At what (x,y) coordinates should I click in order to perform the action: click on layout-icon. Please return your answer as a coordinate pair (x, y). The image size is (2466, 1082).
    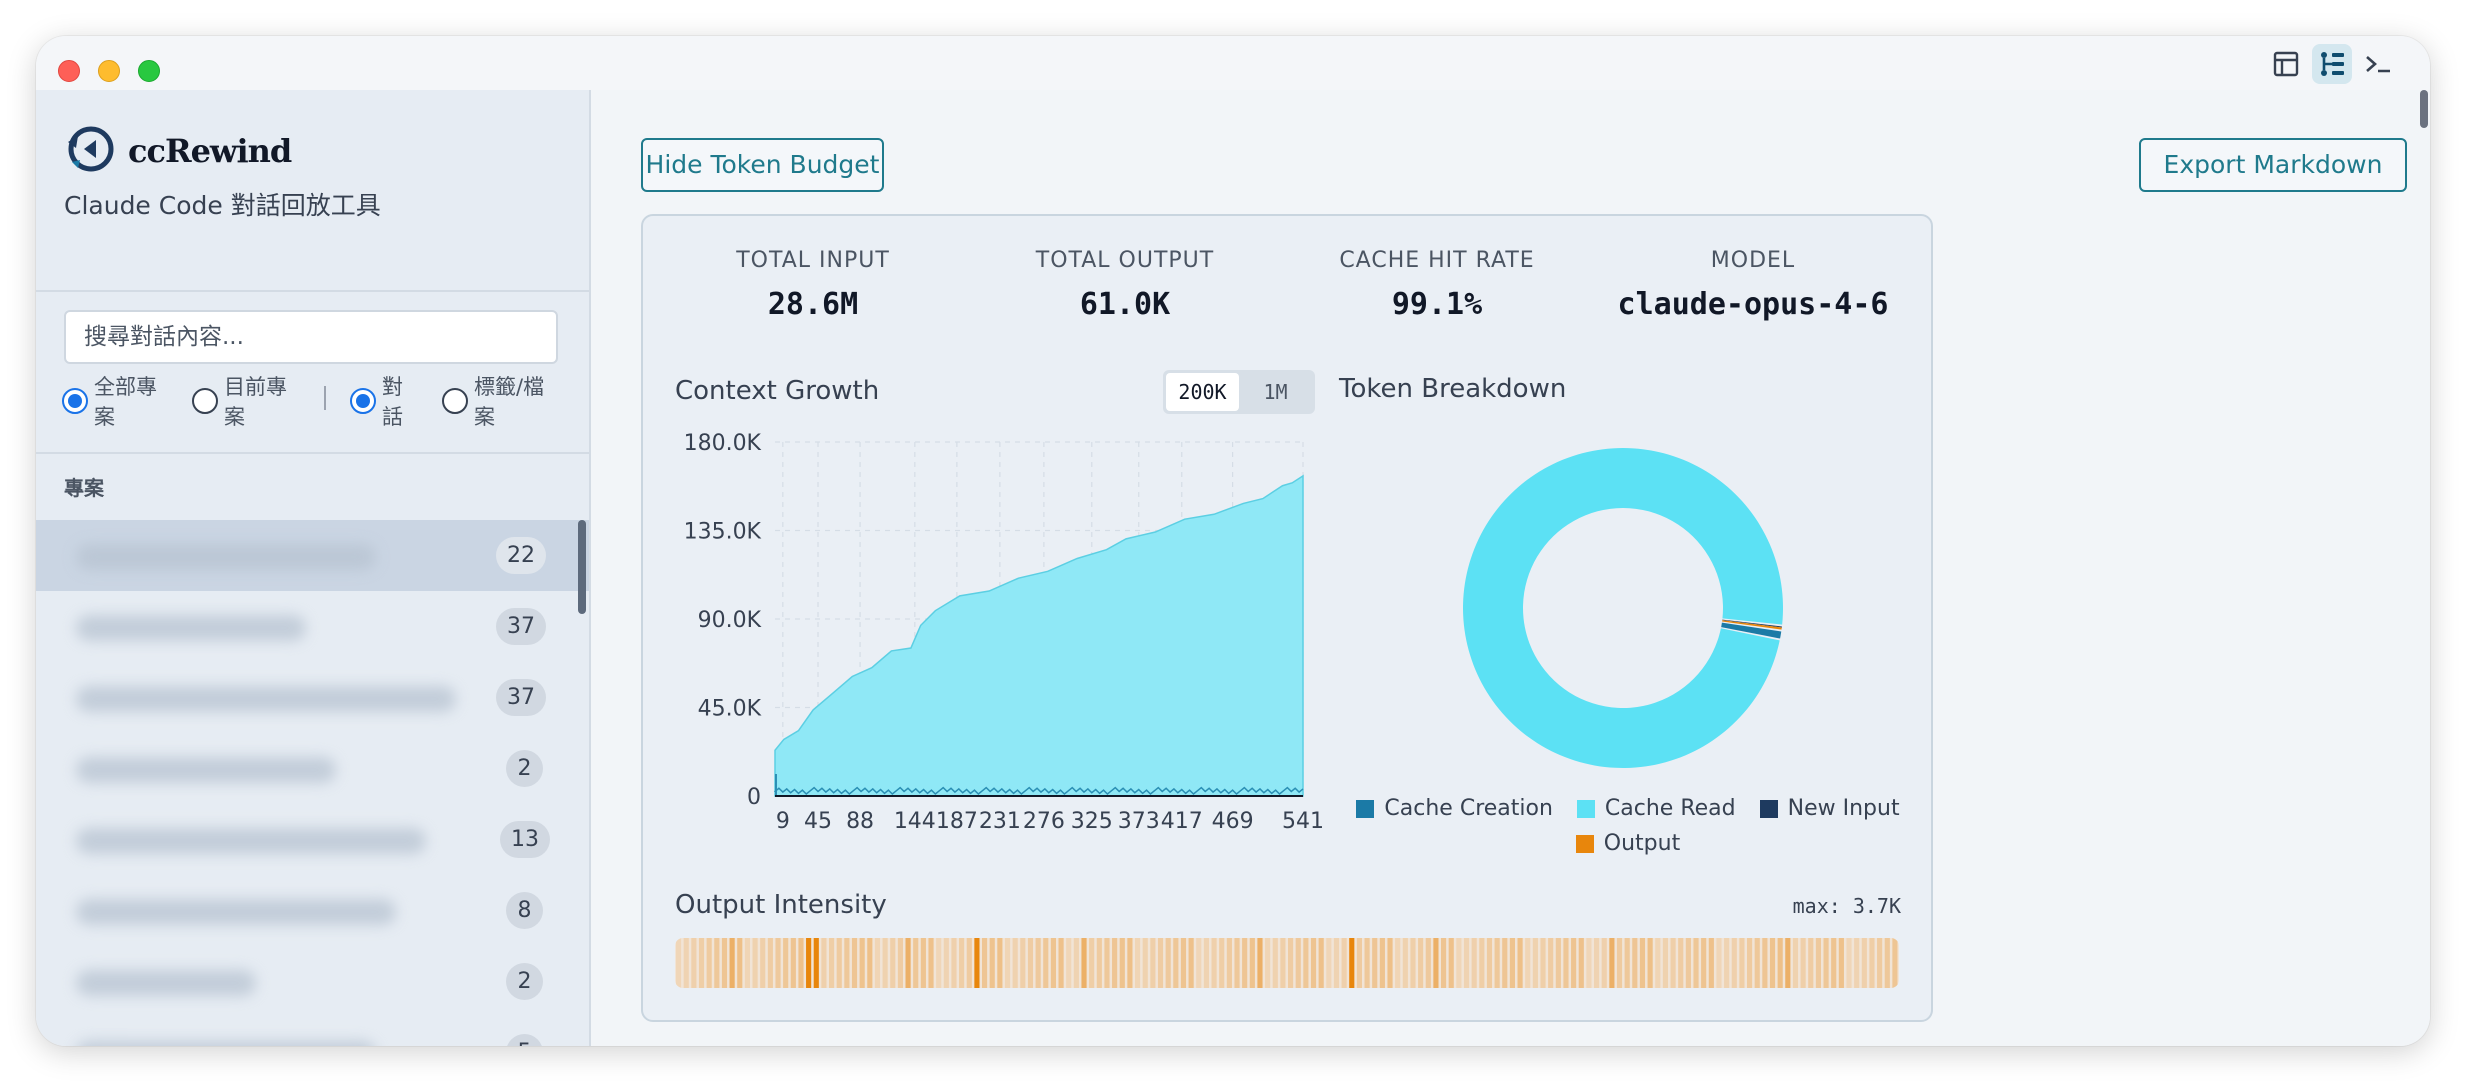
    Looking at the image, I should click on (2286, 64).